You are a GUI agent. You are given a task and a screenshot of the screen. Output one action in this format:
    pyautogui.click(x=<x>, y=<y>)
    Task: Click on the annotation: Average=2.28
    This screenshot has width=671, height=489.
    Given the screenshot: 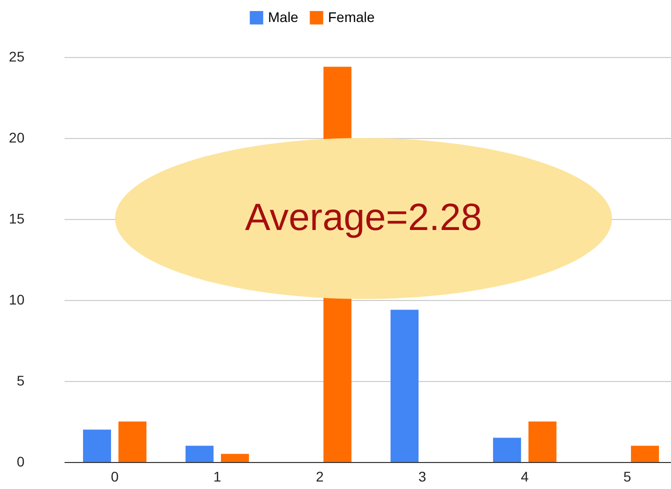 What is the action you would take?
    pyautogui.click(x=363, y=218)
    